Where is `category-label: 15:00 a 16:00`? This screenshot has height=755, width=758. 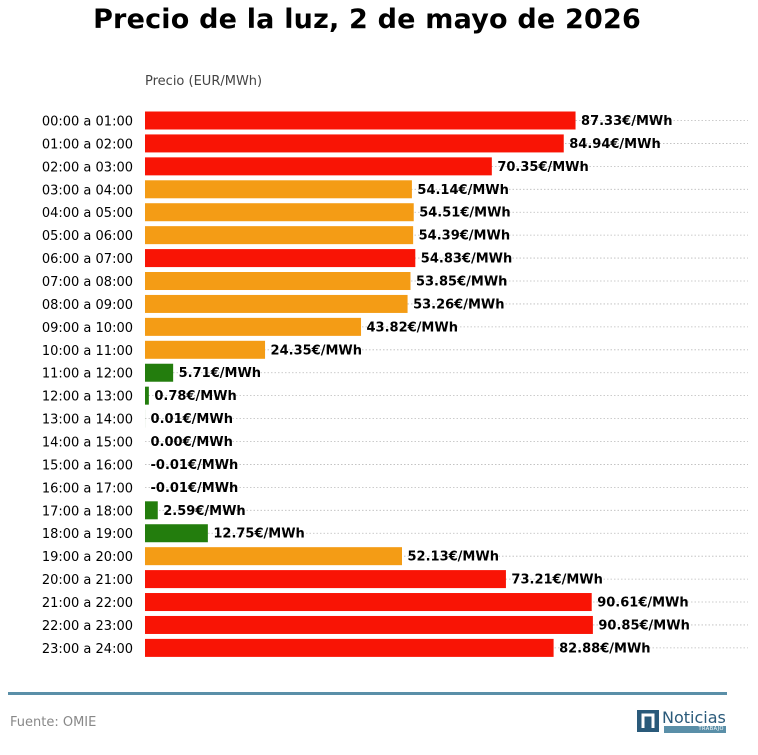
category-label: 15:00 a 16:00 is located at coordinates (87, 465).